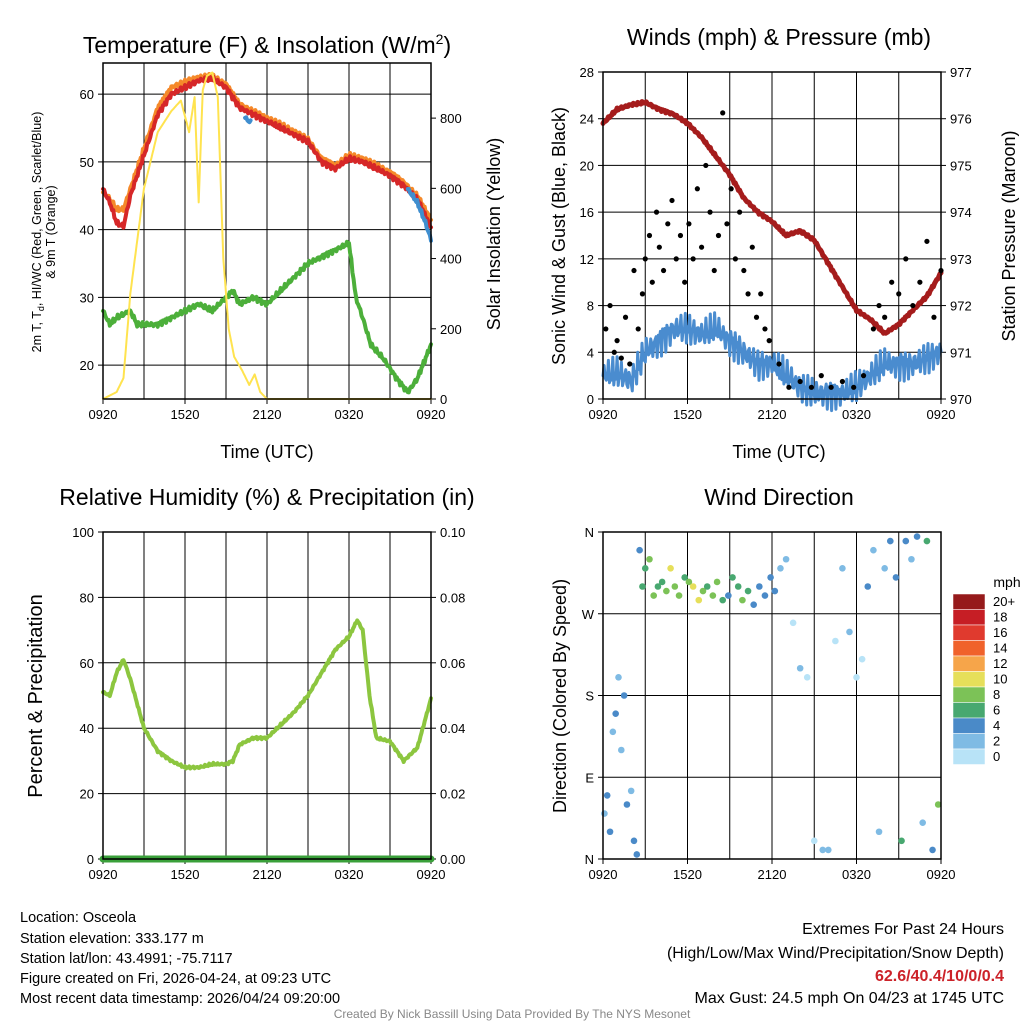 This screenshot has height=1024, width=1024. Describe the element at coordinates (267, 317) in the screenshot. I see `dewpoint-line` at that location.